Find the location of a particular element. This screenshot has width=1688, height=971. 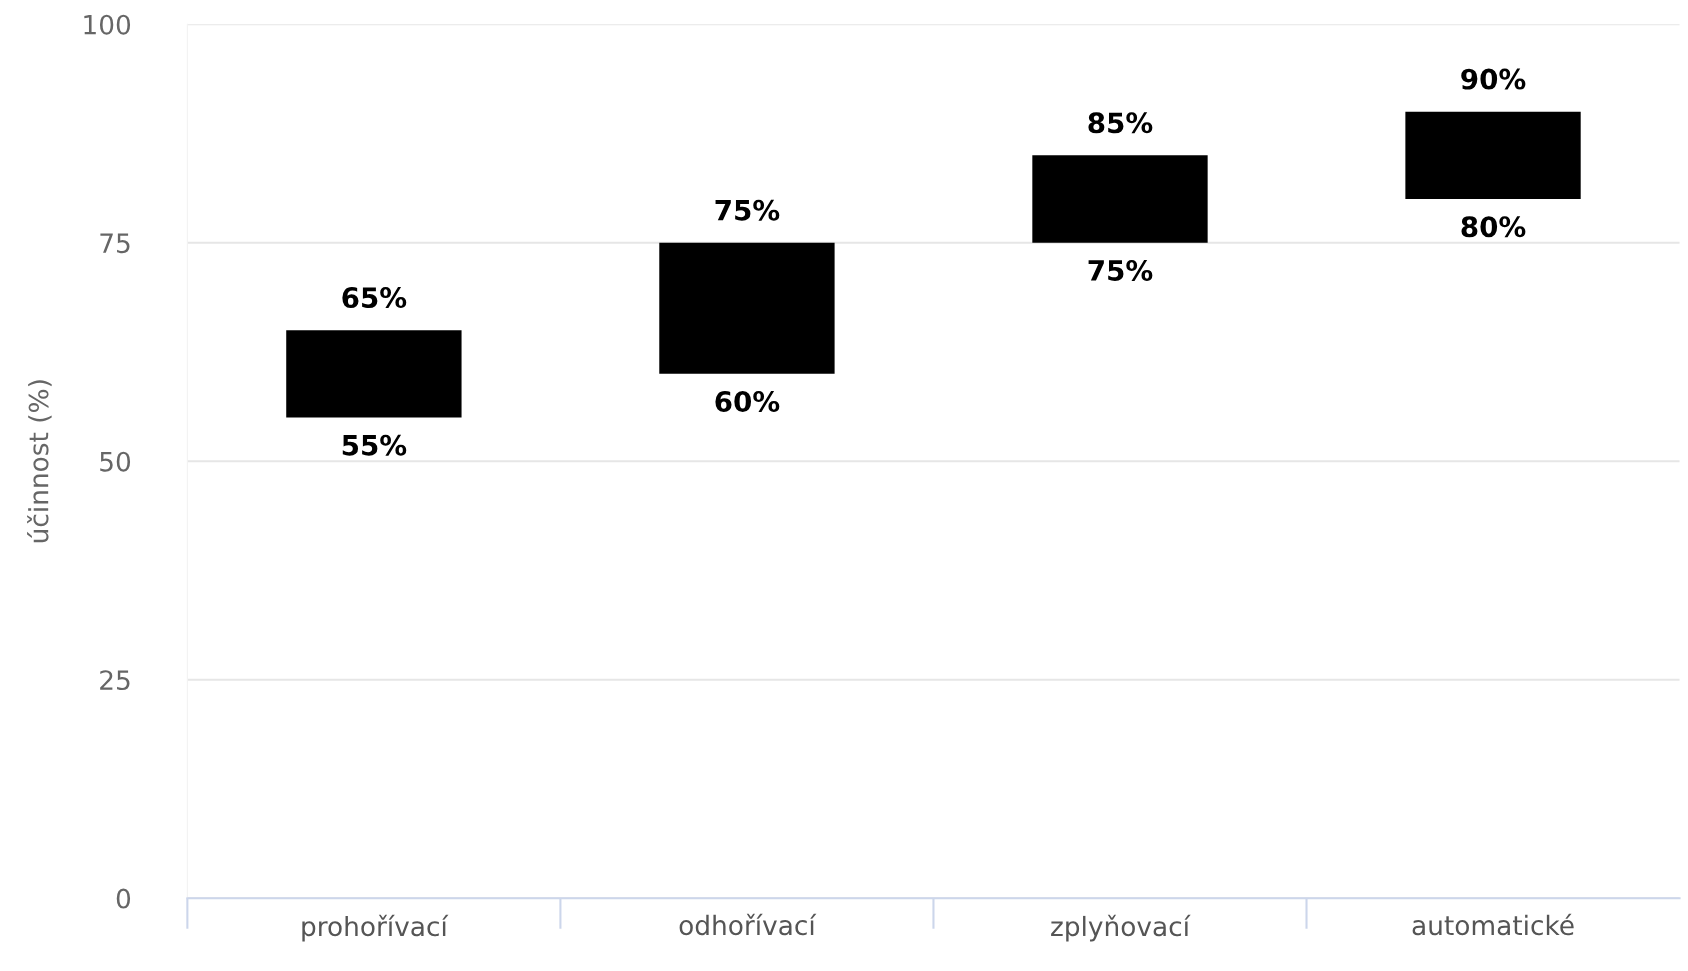

y-tick-label: 50 is located at coordinates (115, 461).